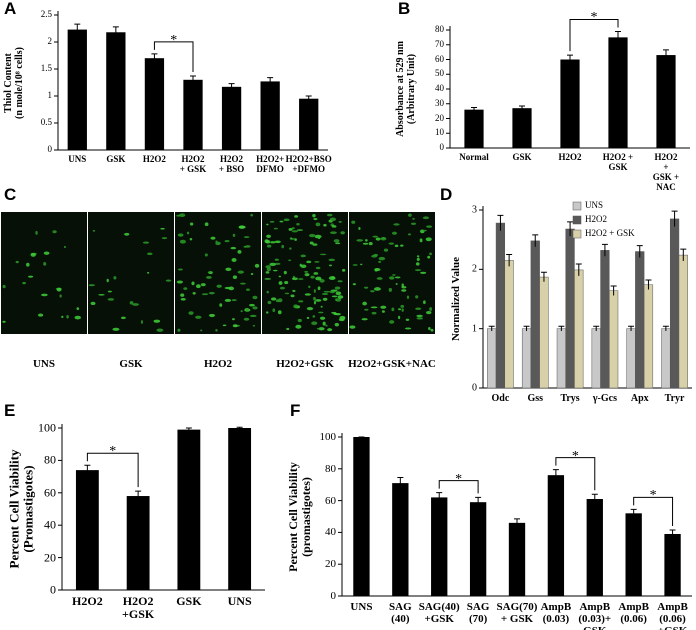  I want to click on x-tick-label: UNS, so click(239, 601).